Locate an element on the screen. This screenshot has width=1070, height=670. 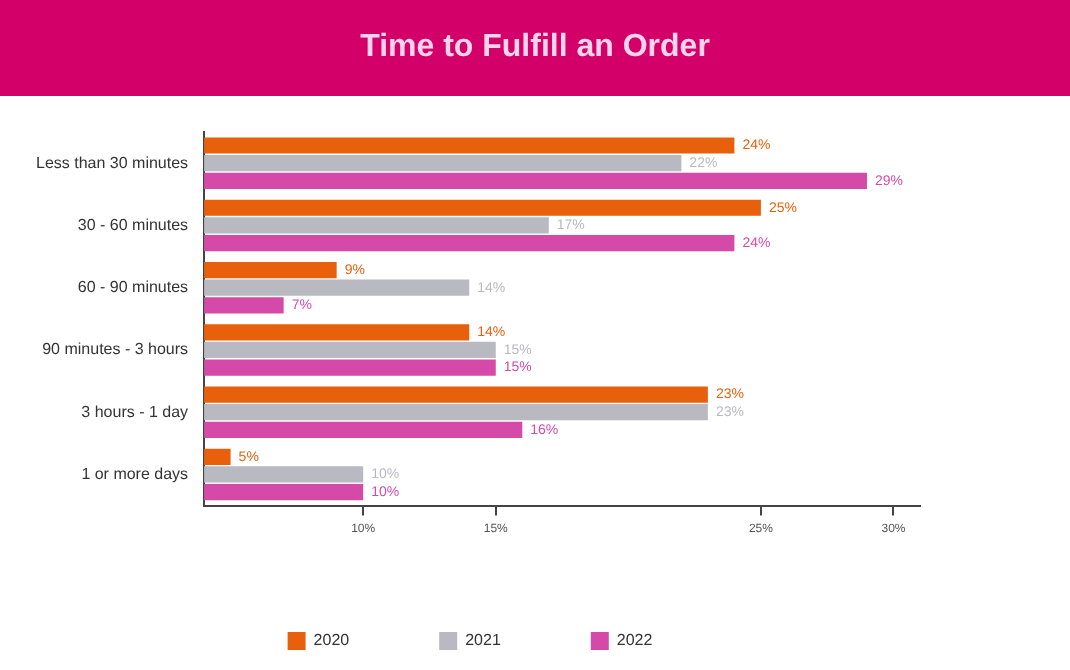
y-tick-label: Less than 30 minutes is located at coordinates (112, 162).